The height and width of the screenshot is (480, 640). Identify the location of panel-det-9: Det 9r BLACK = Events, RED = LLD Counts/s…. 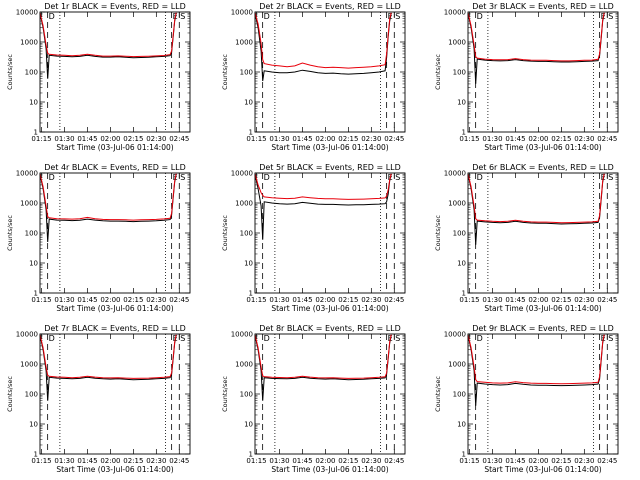
(526, 399).